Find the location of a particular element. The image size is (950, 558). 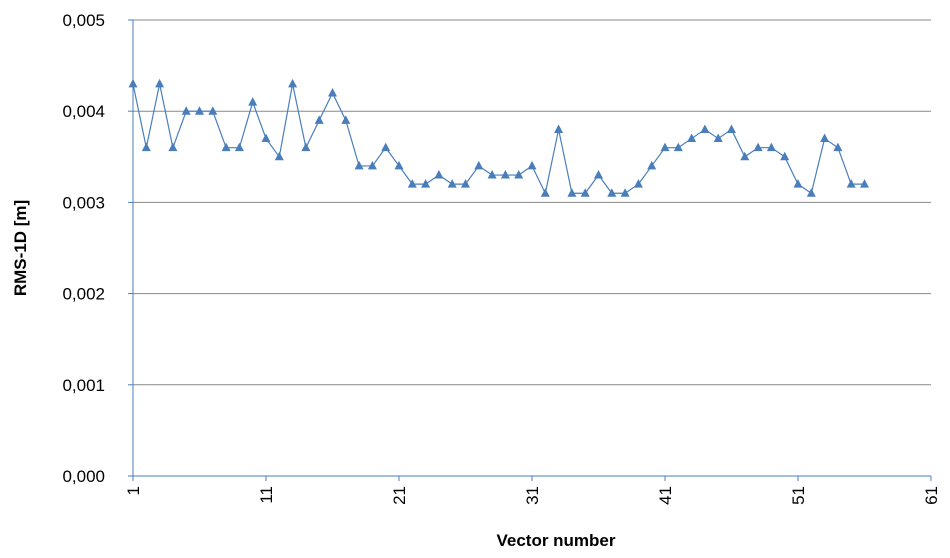

x-tick-label: 41 is located at coordinates (665, 495).